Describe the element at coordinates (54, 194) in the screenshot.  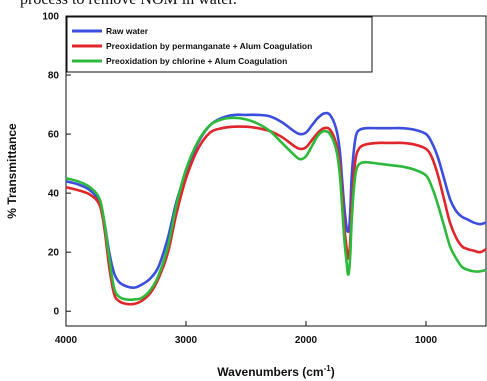
I see `y-tick-label: 40` at that location.